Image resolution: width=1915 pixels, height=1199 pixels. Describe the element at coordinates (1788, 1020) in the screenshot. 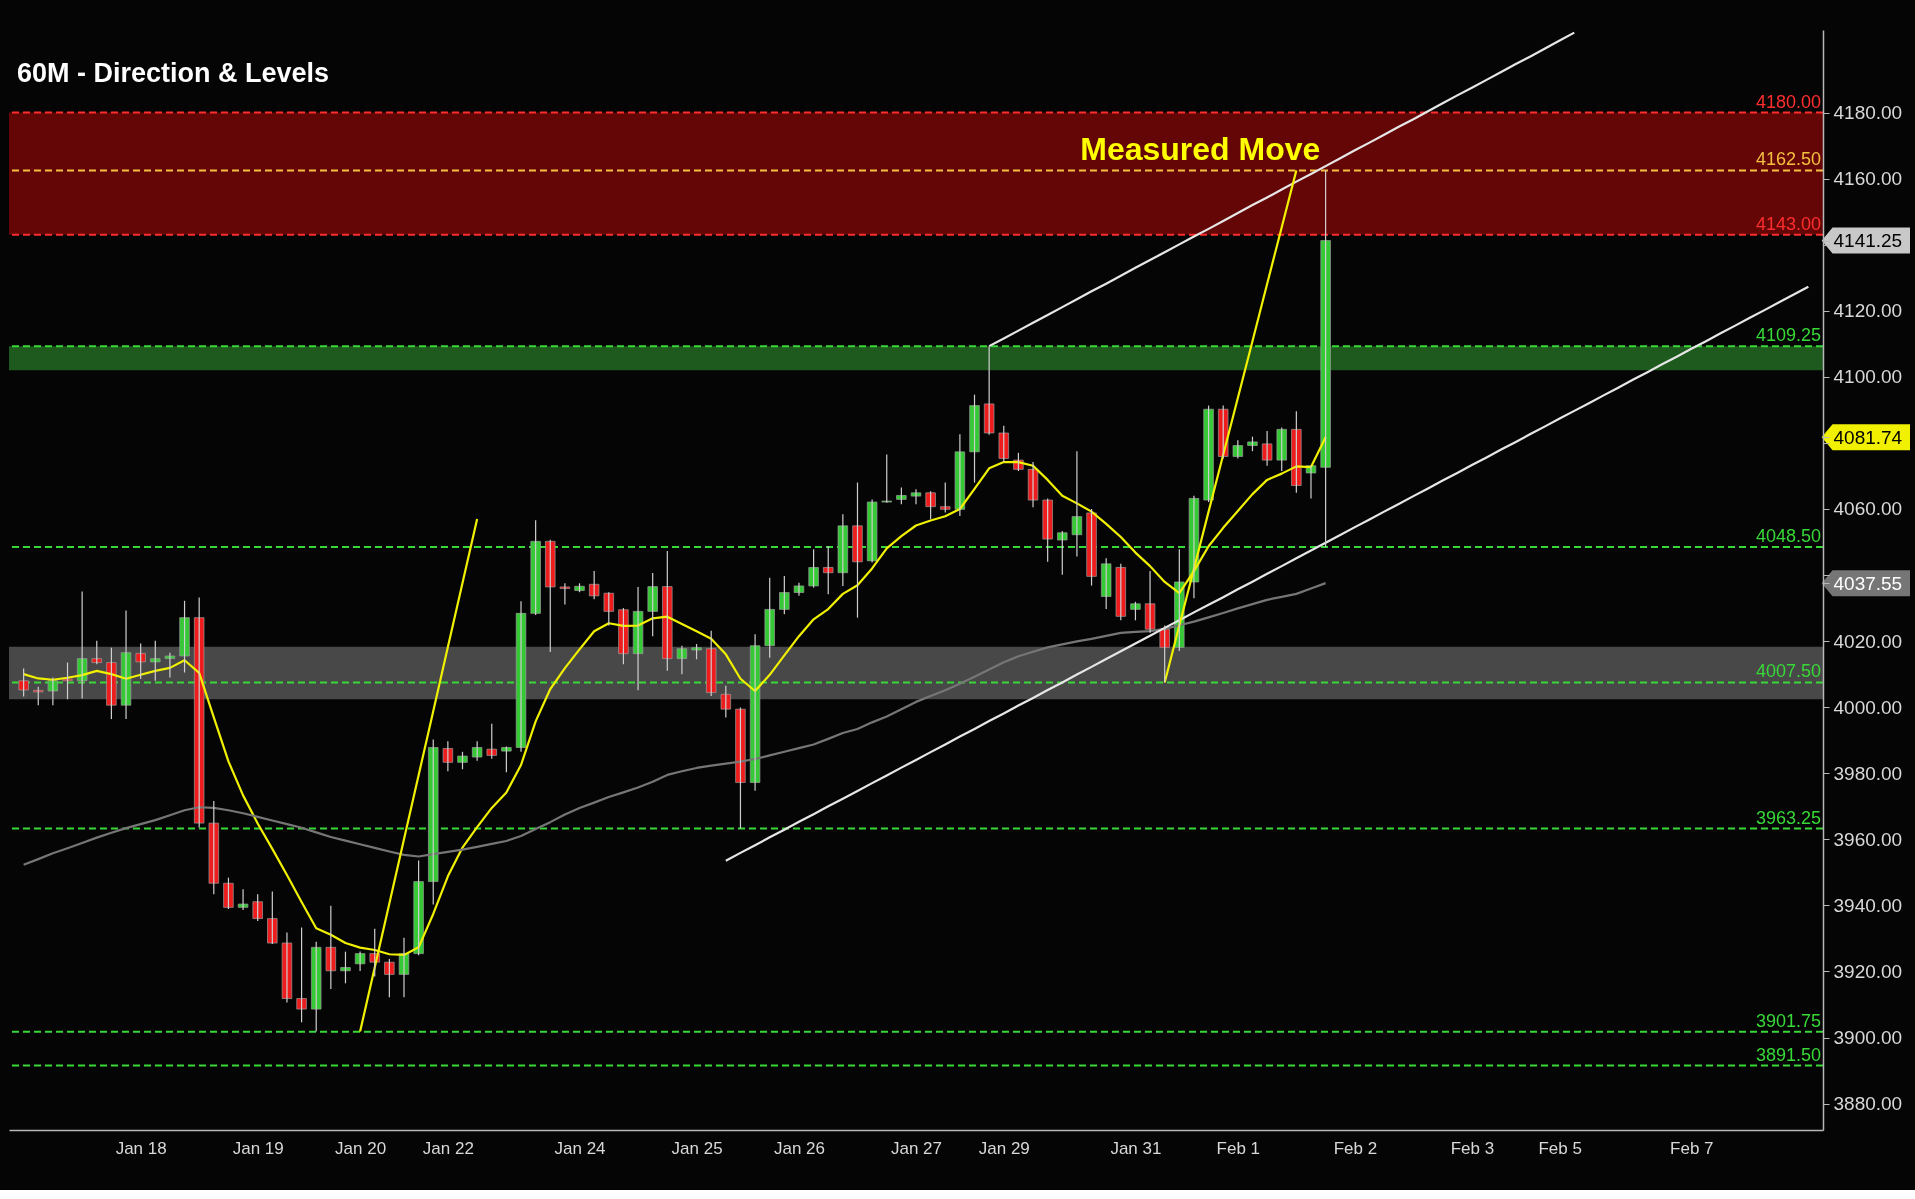

I see `ref-line-label: 3901.75` at that location.